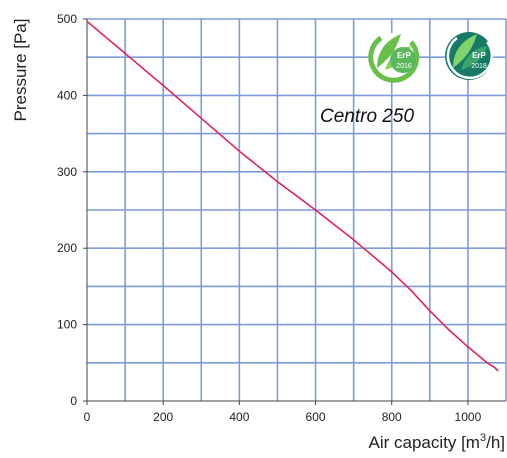 This screenshot has width=507, height=458. I want to click on x-axis-label: Air capacity [m3/h], so click(436, 442).